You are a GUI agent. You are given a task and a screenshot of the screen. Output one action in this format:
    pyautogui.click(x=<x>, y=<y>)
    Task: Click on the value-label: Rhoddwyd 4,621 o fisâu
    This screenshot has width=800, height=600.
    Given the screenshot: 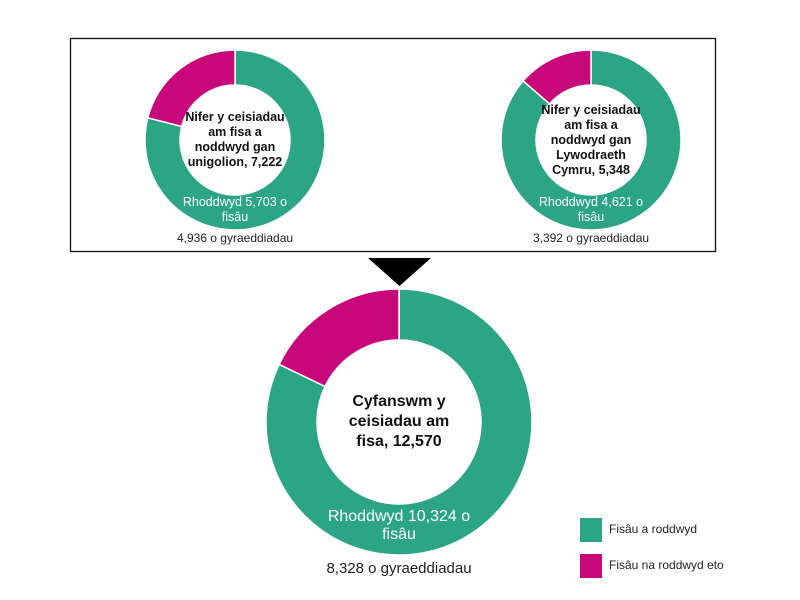 What is the action you would take?
    pyautogui.click(x=591, y=209)
    